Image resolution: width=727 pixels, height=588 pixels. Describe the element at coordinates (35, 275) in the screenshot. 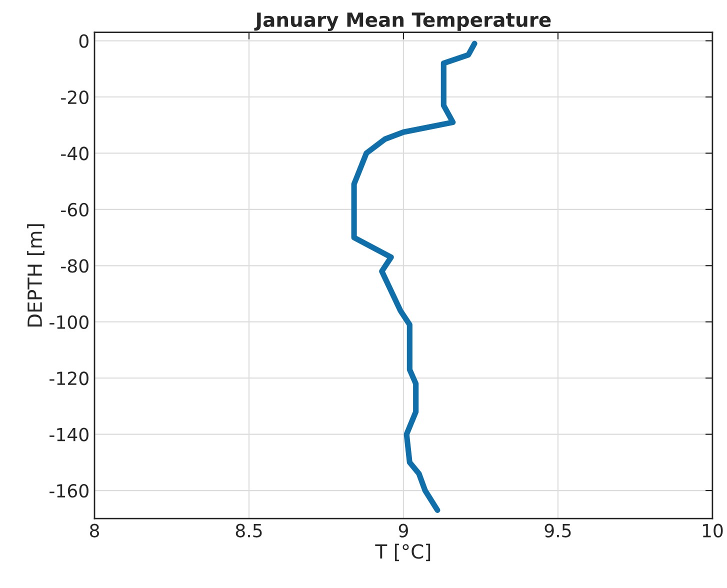

I see `y-axis-title: DEPTH [m]` at that location.